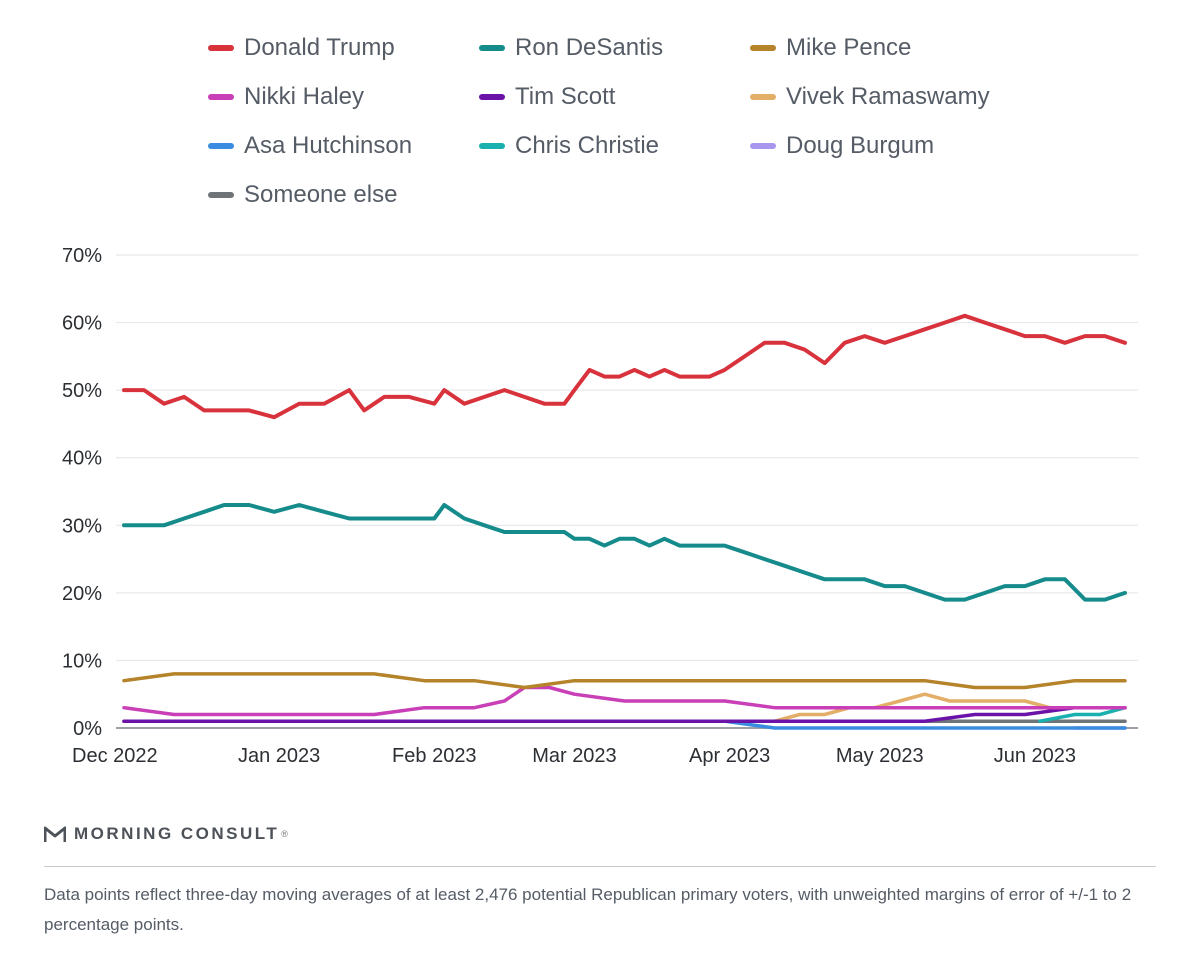 The image size is (1200, 956). Describe the element at coordinates (55, 834) in the screenshot. I see `morning-consult-logo-icon` at that location.